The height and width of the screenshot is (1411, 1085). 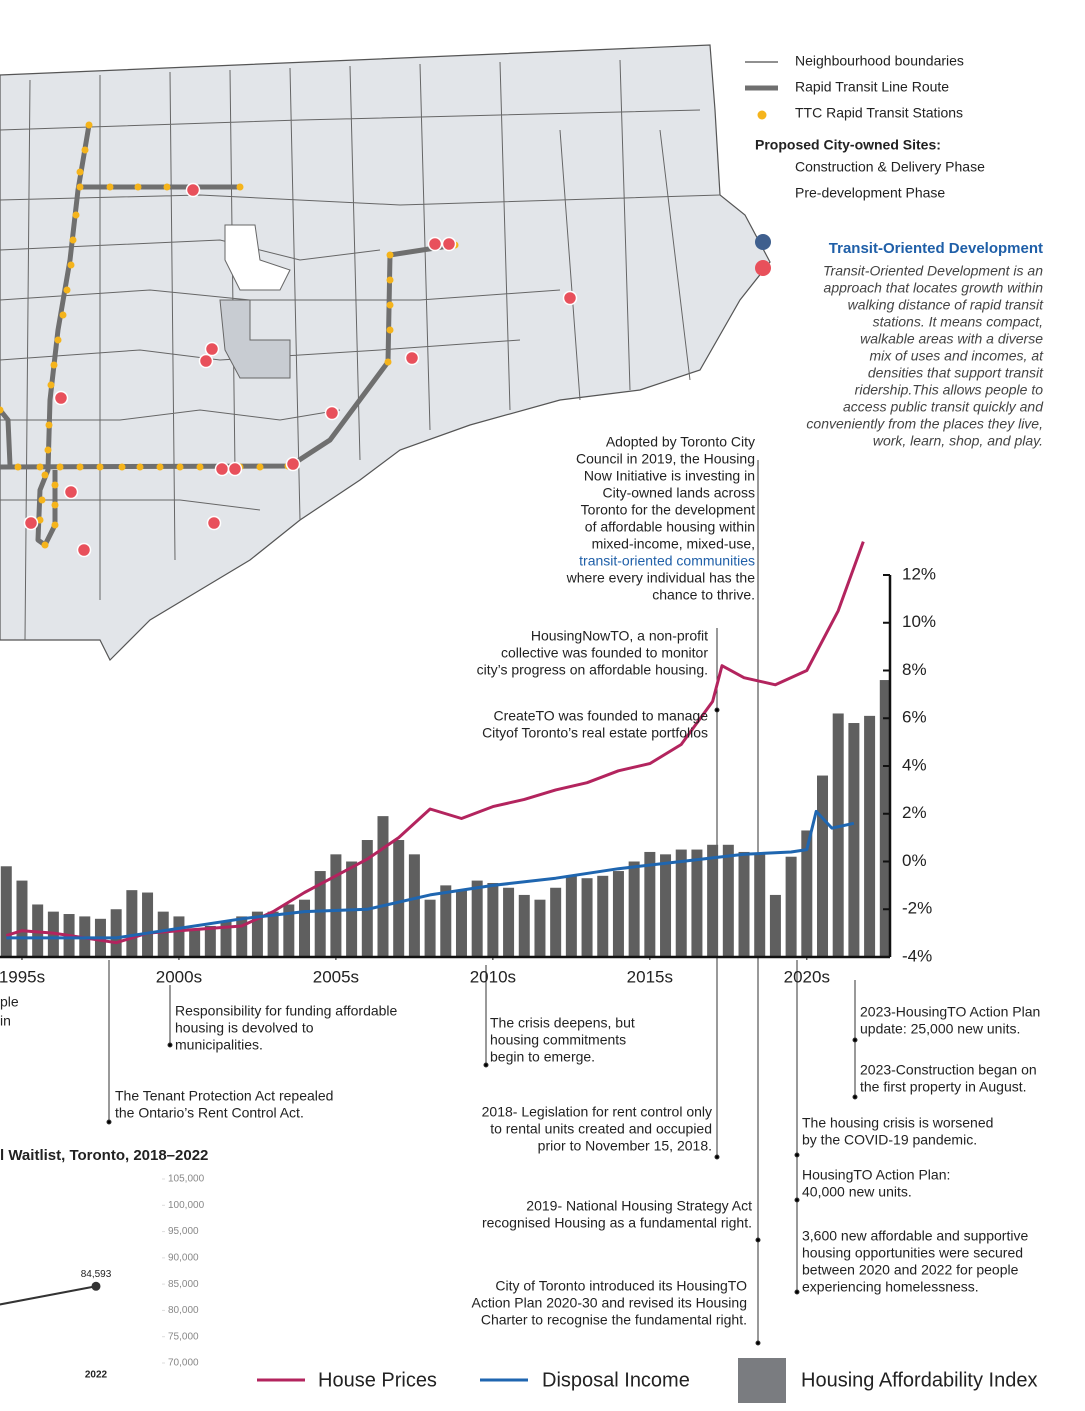 I want to click on tod-line: work, learn, shop, and play., so click(x=958, y=441).